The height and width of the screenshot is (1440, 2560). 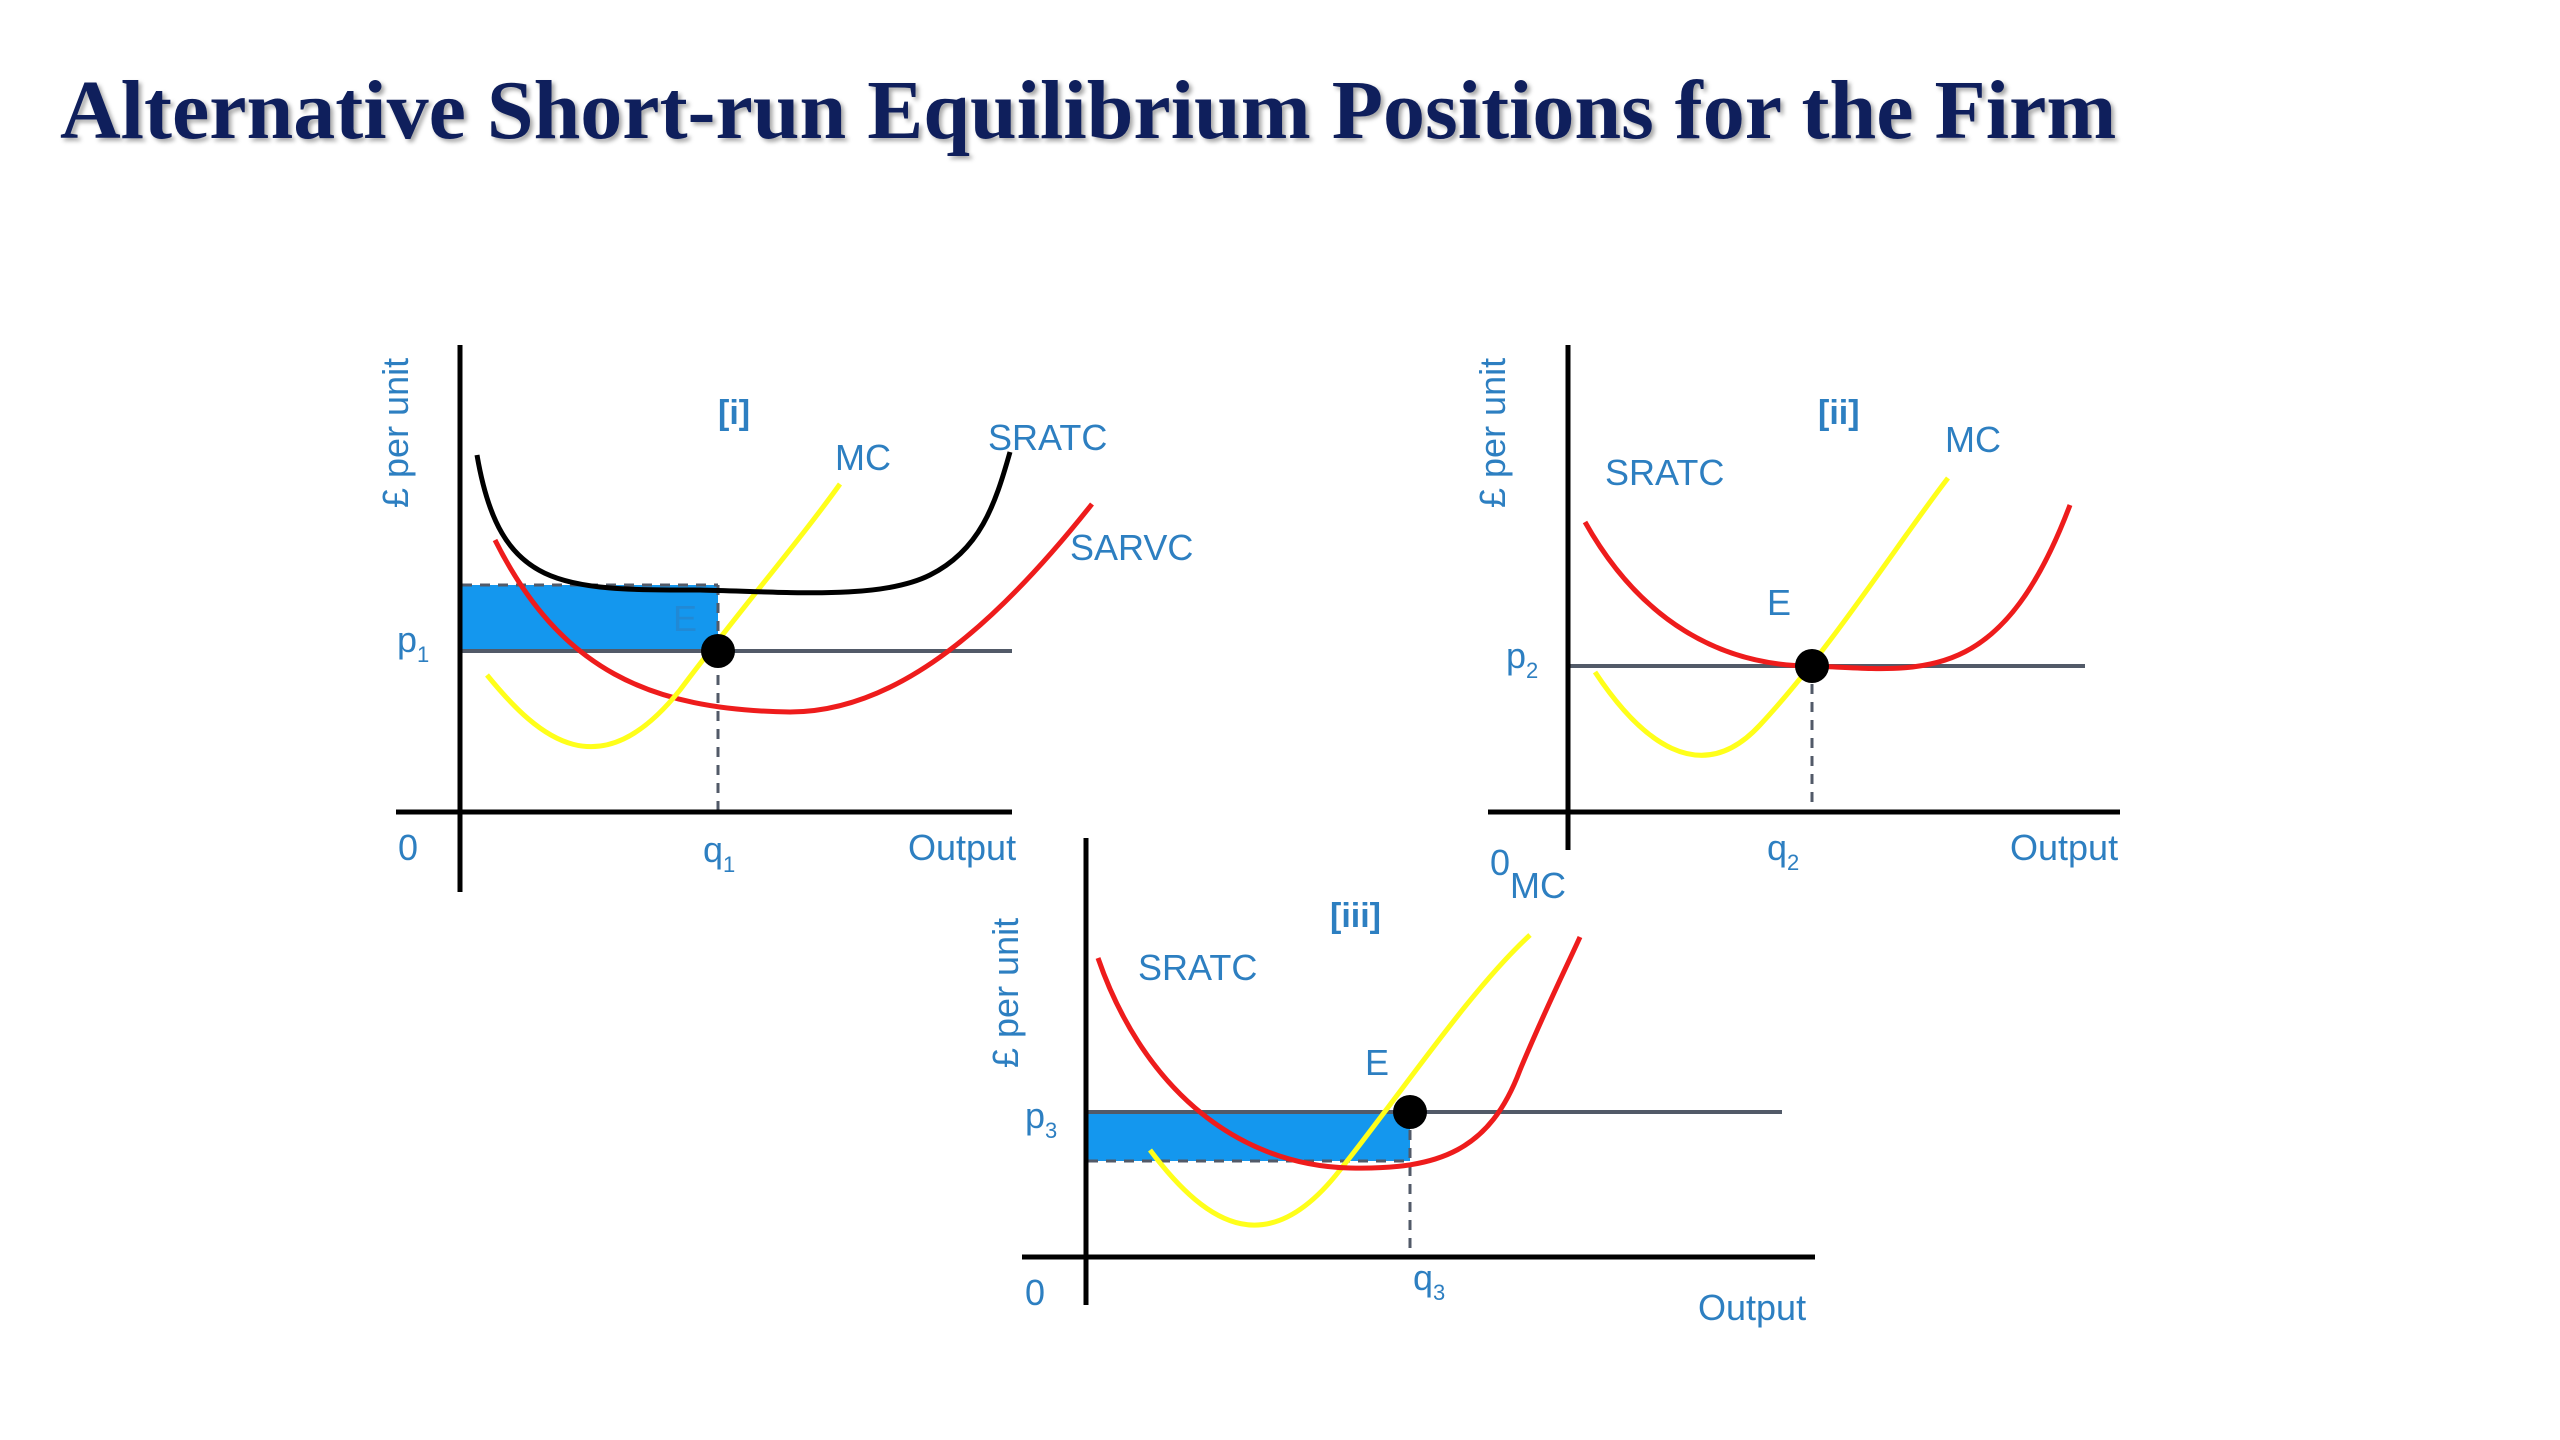 I want to click on price-label: p1, so click(x=413, y=643).